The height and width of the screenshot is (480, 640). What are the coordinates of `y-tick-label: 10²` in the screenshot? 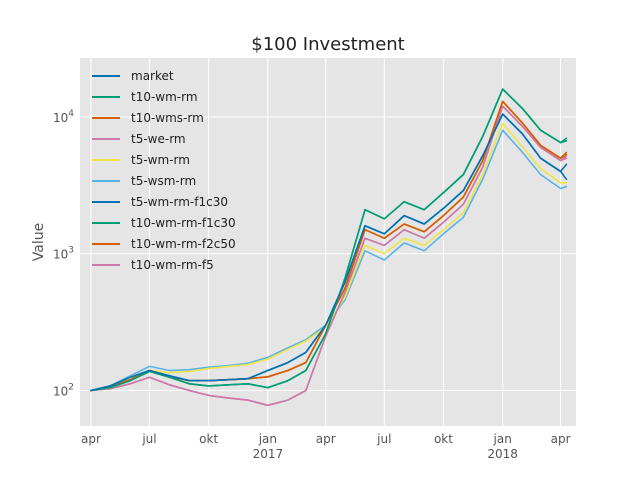 It's located at (63, 390).